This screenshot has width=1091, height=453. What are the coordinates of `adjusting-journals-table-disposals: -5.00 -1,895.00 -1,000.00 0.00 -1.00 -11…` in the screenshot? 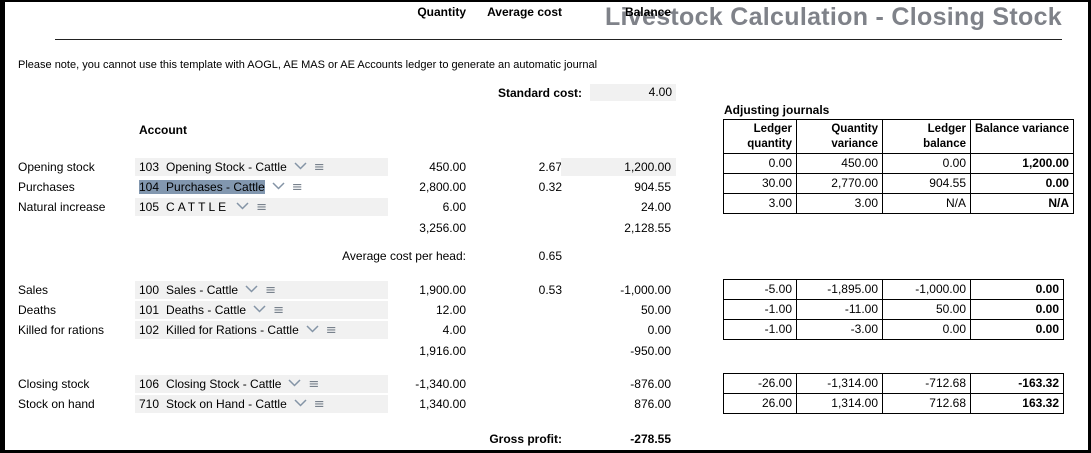 It's located at (893, 309).